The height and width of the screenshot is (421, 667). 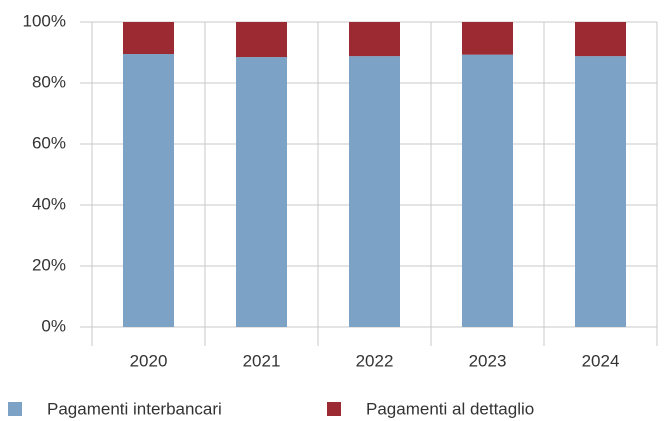 What do you see at coordinates (49, 203) in the screenshot?
I see `y-tick-label: 40%` at bounding box center [49, 203].